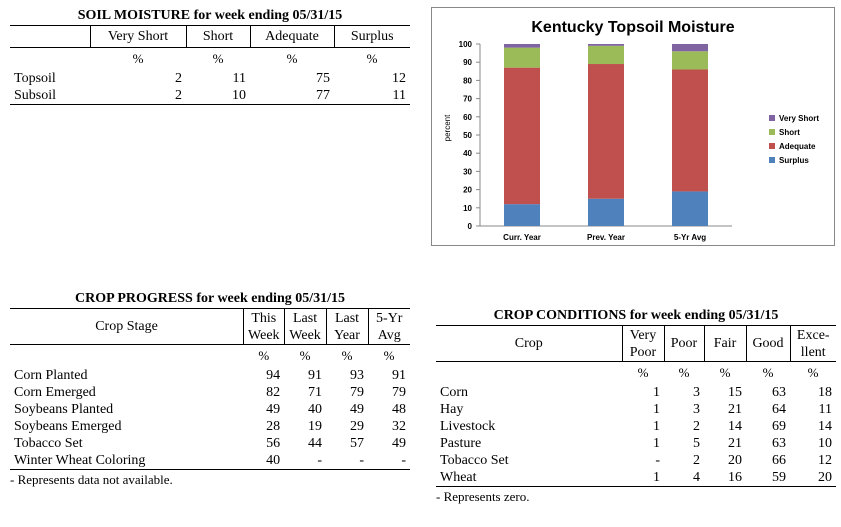 The image size is (841, 527). Describe the element at coordinates (735, 392) in the screenshot. I see `value-cell: 15` at that location.